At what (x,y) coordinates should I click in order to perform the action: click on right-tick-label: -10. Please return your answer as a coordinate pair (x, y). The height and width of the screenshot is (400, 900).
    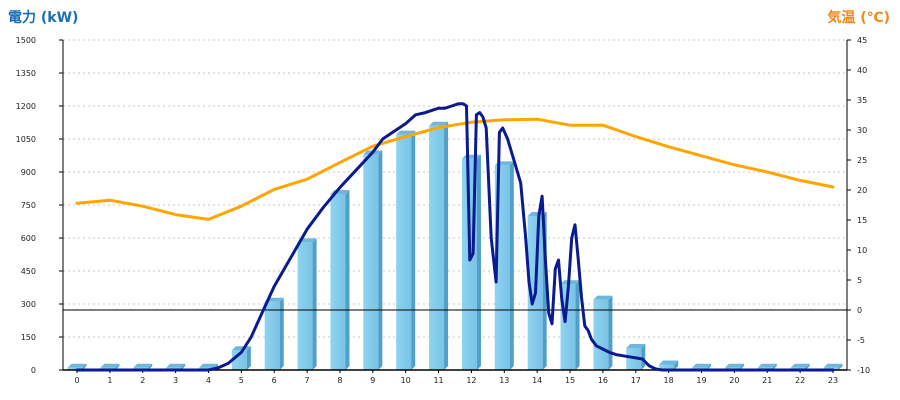
    Looking at the image, I should click on (863, 370).